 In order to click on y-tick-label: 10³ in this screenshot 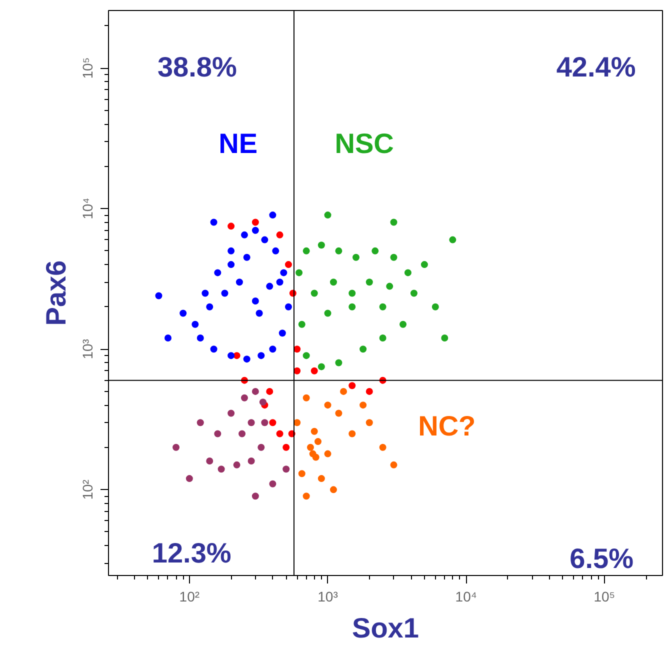, I will do `click(88, 349)`.